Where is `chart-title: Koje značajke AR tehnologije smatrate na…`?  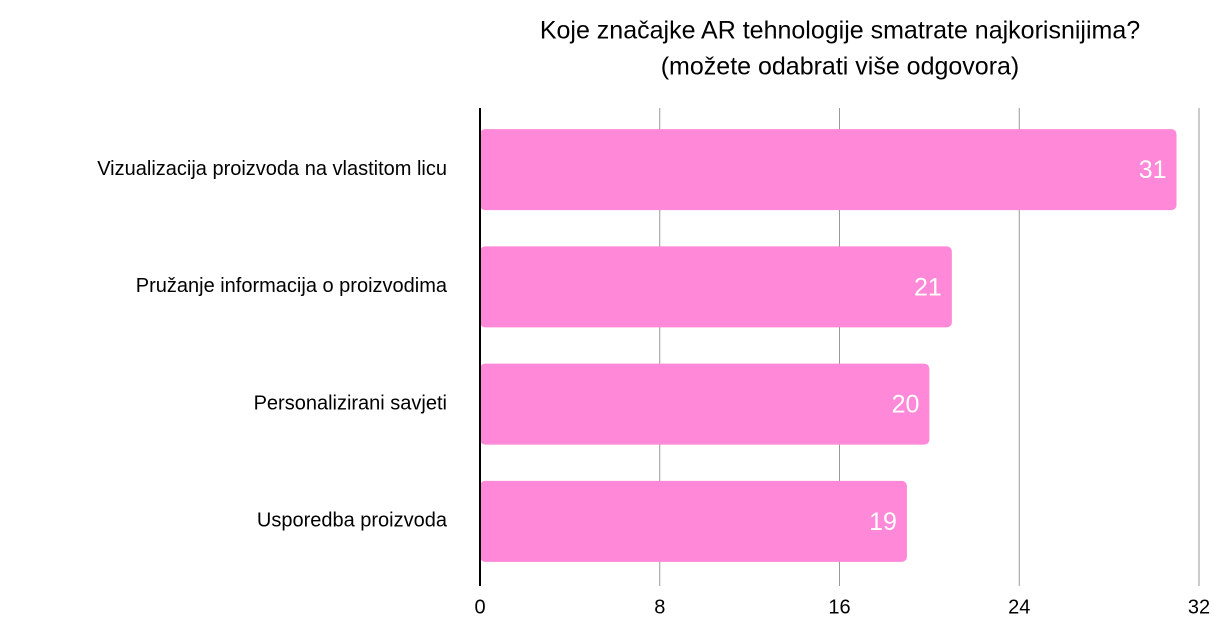
chart-title: Koje značajke AR tehnologije smatrate na… is located at coordinates (840, 31).